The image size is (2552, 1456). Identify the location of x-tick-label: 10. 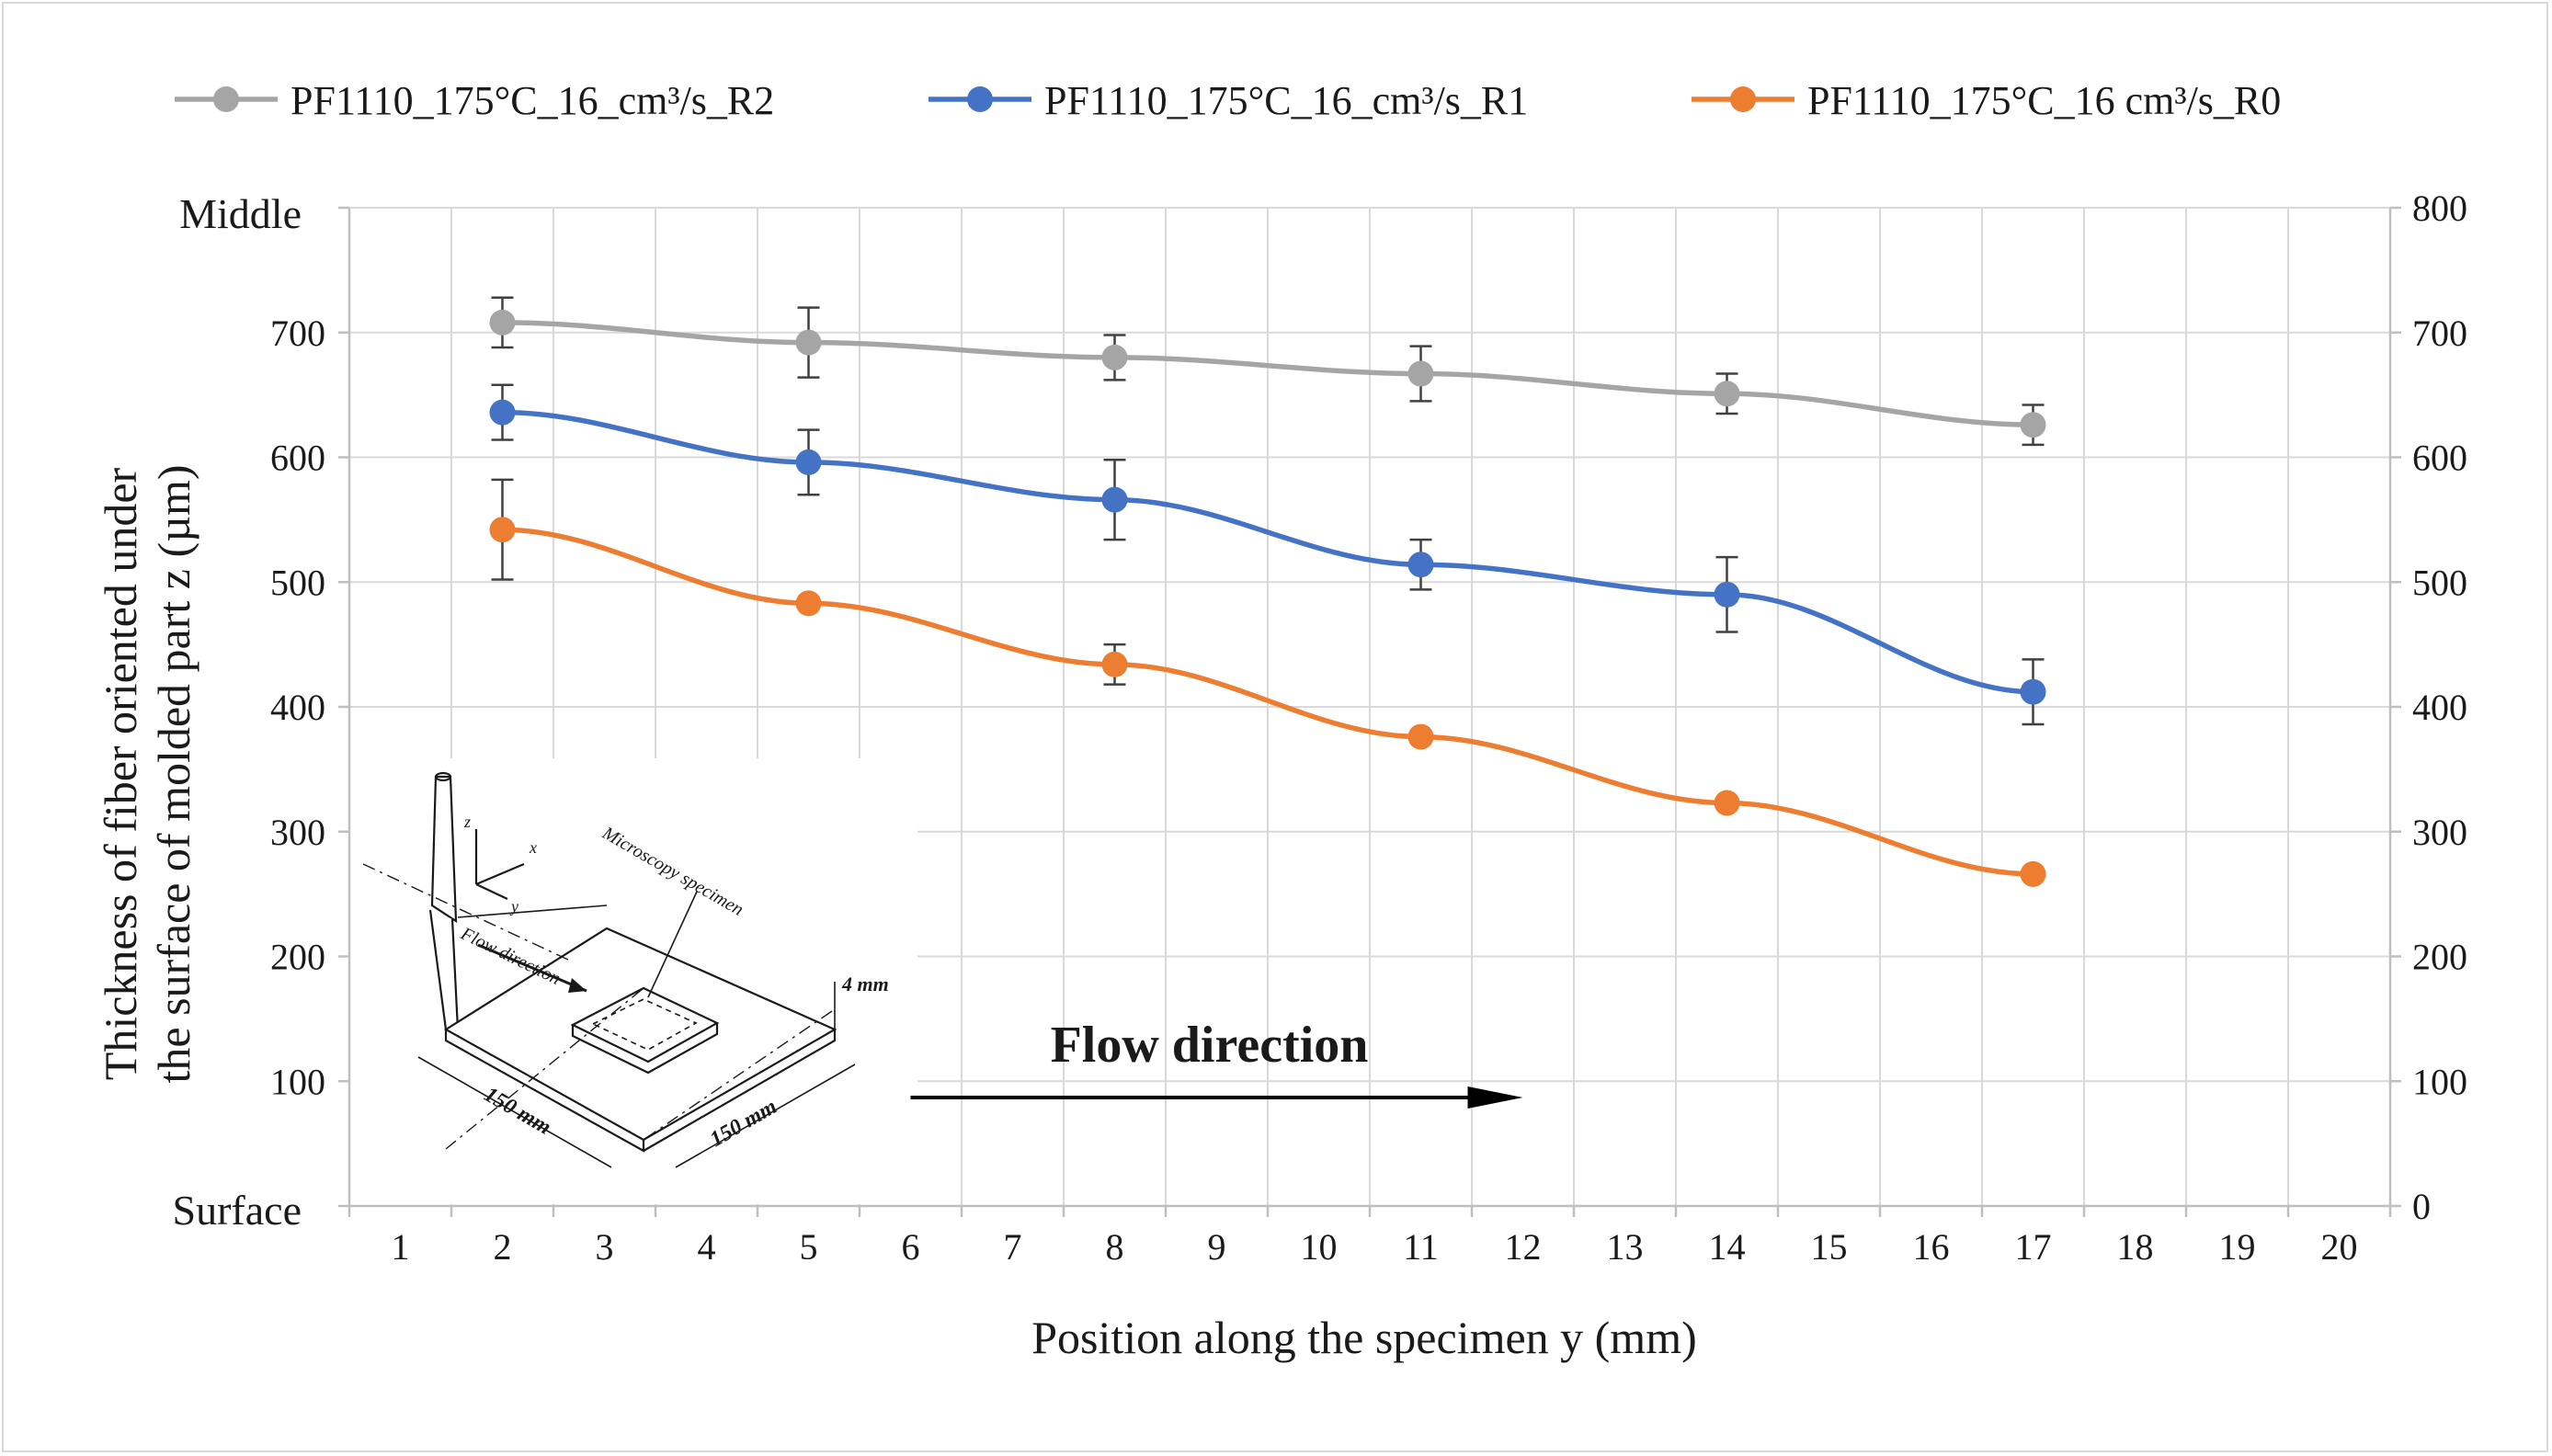
(1319, 1247).